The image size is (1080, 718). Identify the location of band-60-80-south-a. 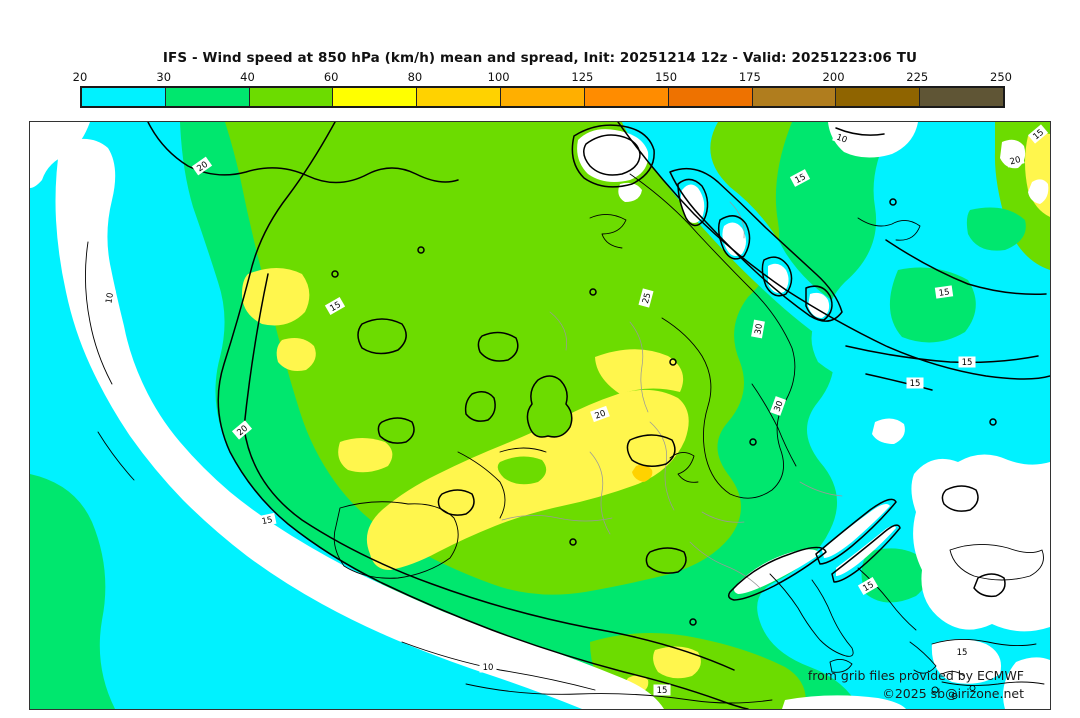
(677, 662).